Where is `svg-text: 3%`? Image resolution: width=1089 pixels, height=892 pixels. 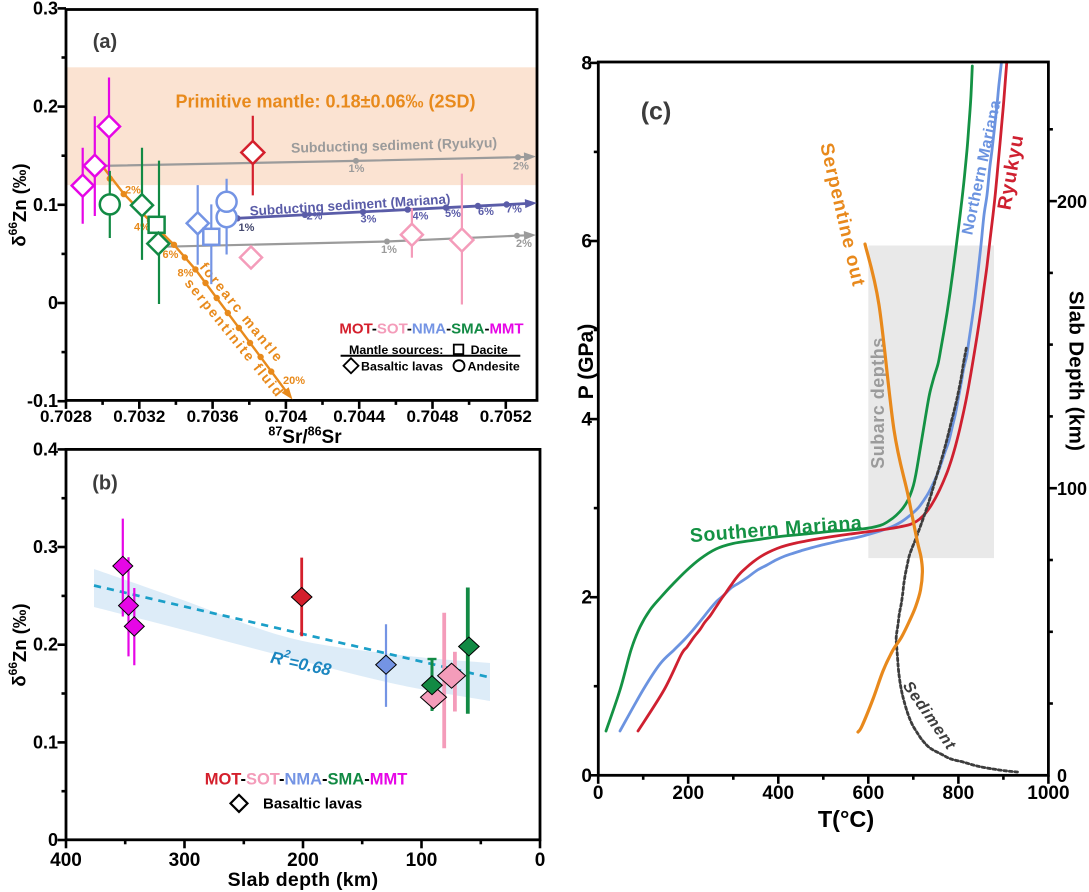
svg-text: 3% is located at coordinates (369, 220).